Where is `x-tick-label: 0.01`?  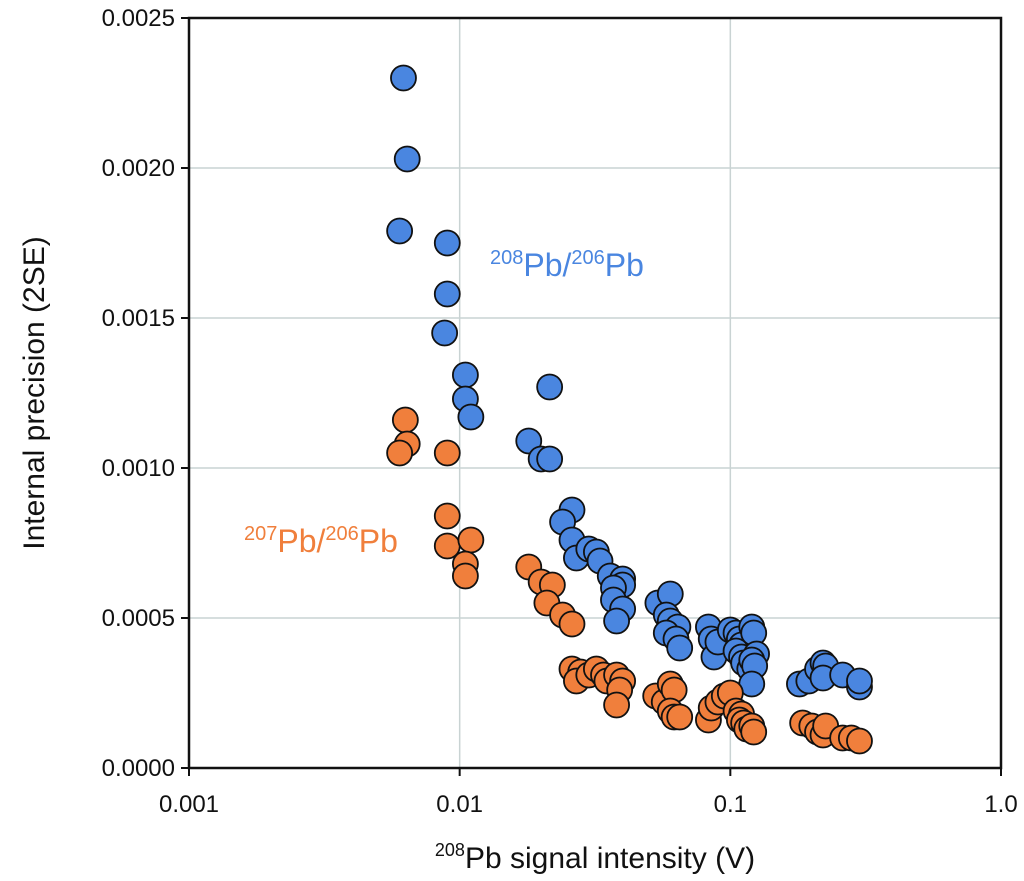 x-tick-label: 0.01 is located at coordinates (459, 804).